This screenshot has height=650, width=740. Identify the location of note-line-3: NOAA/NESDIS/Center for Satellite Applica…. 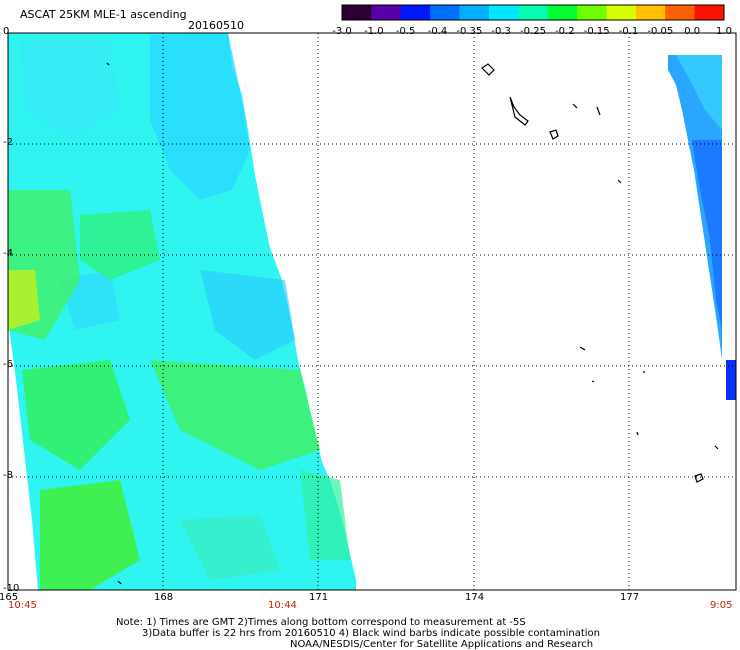
(442, 644).